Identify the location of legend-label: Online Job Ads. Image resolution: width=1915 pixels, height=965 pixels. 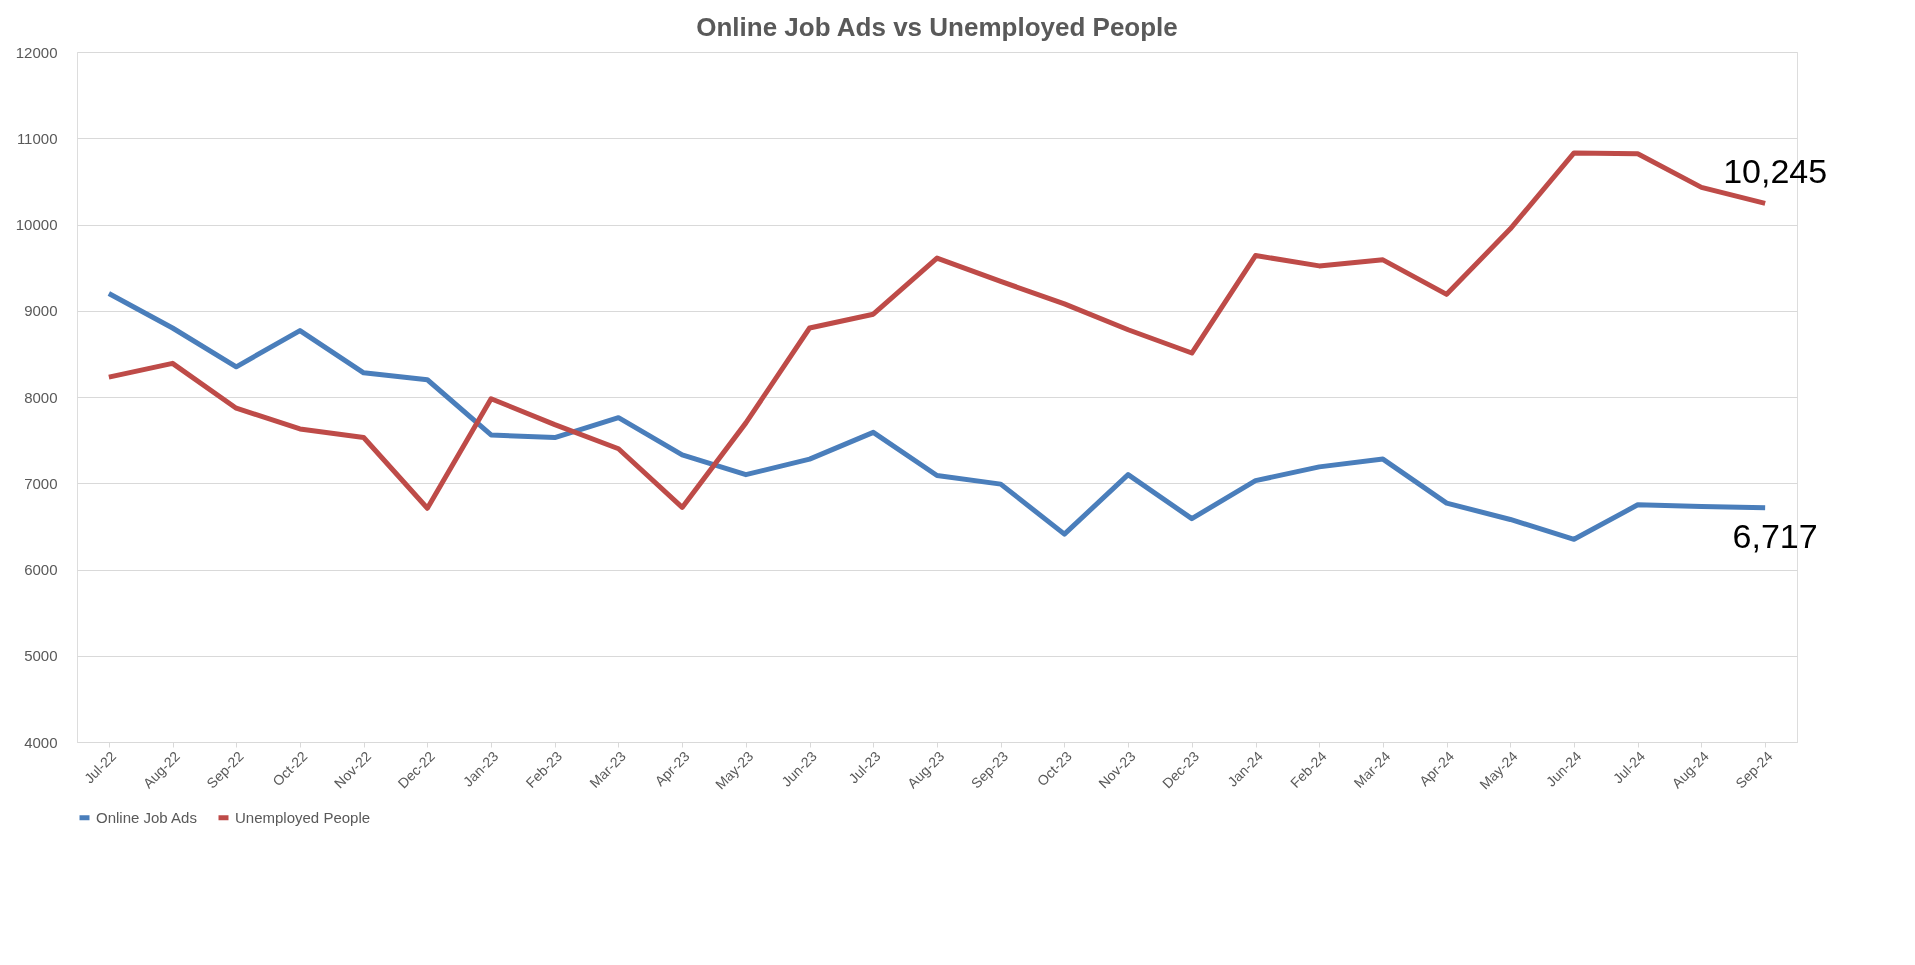
(146, 817).